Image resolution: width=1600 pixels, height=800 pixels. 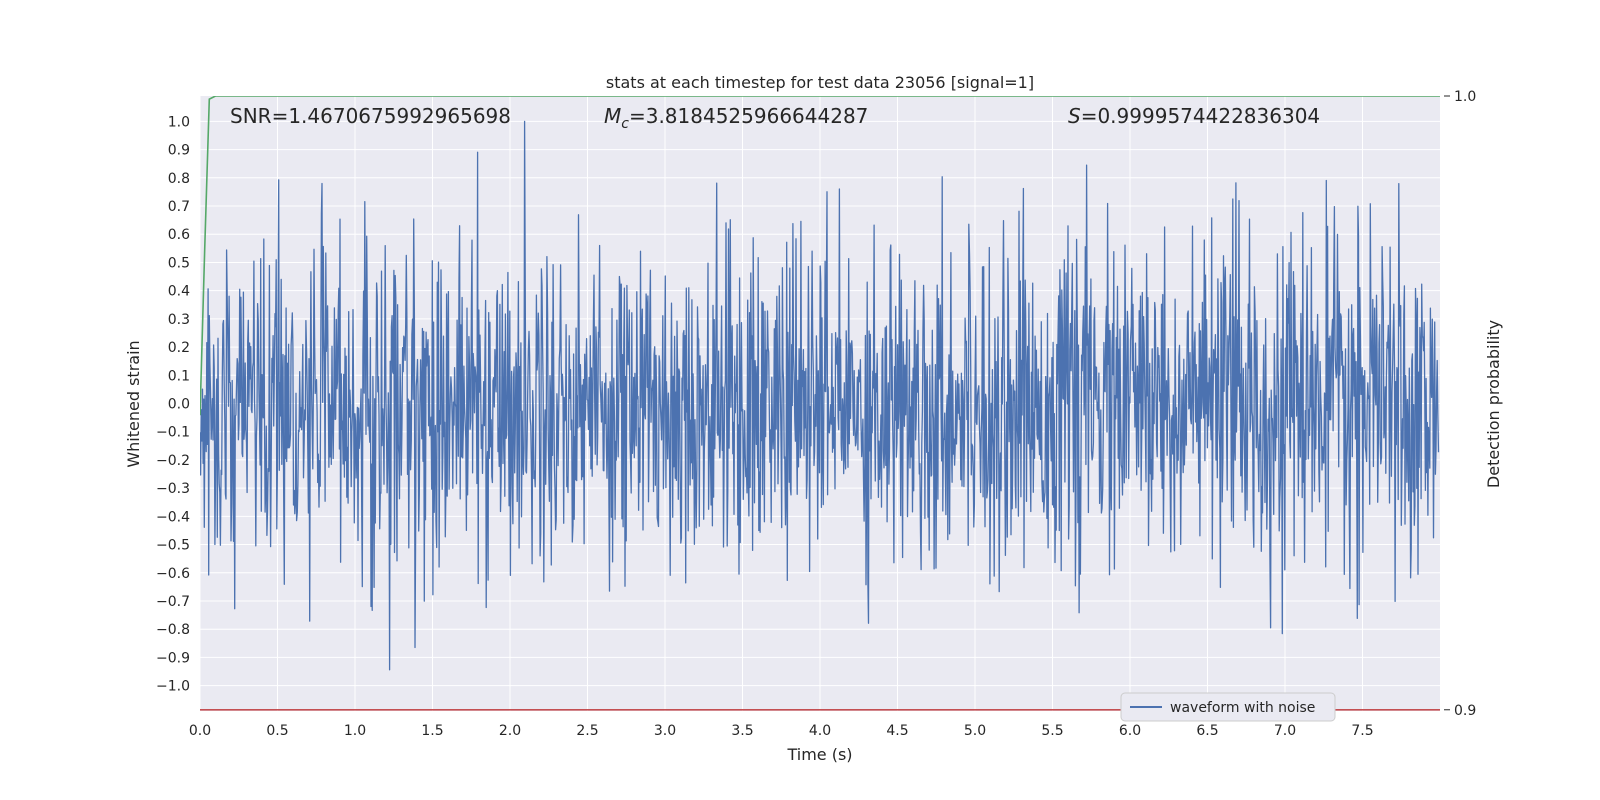 I want to click on legend-label-waveform: waveform with noise, so click(x=1242, y=708).